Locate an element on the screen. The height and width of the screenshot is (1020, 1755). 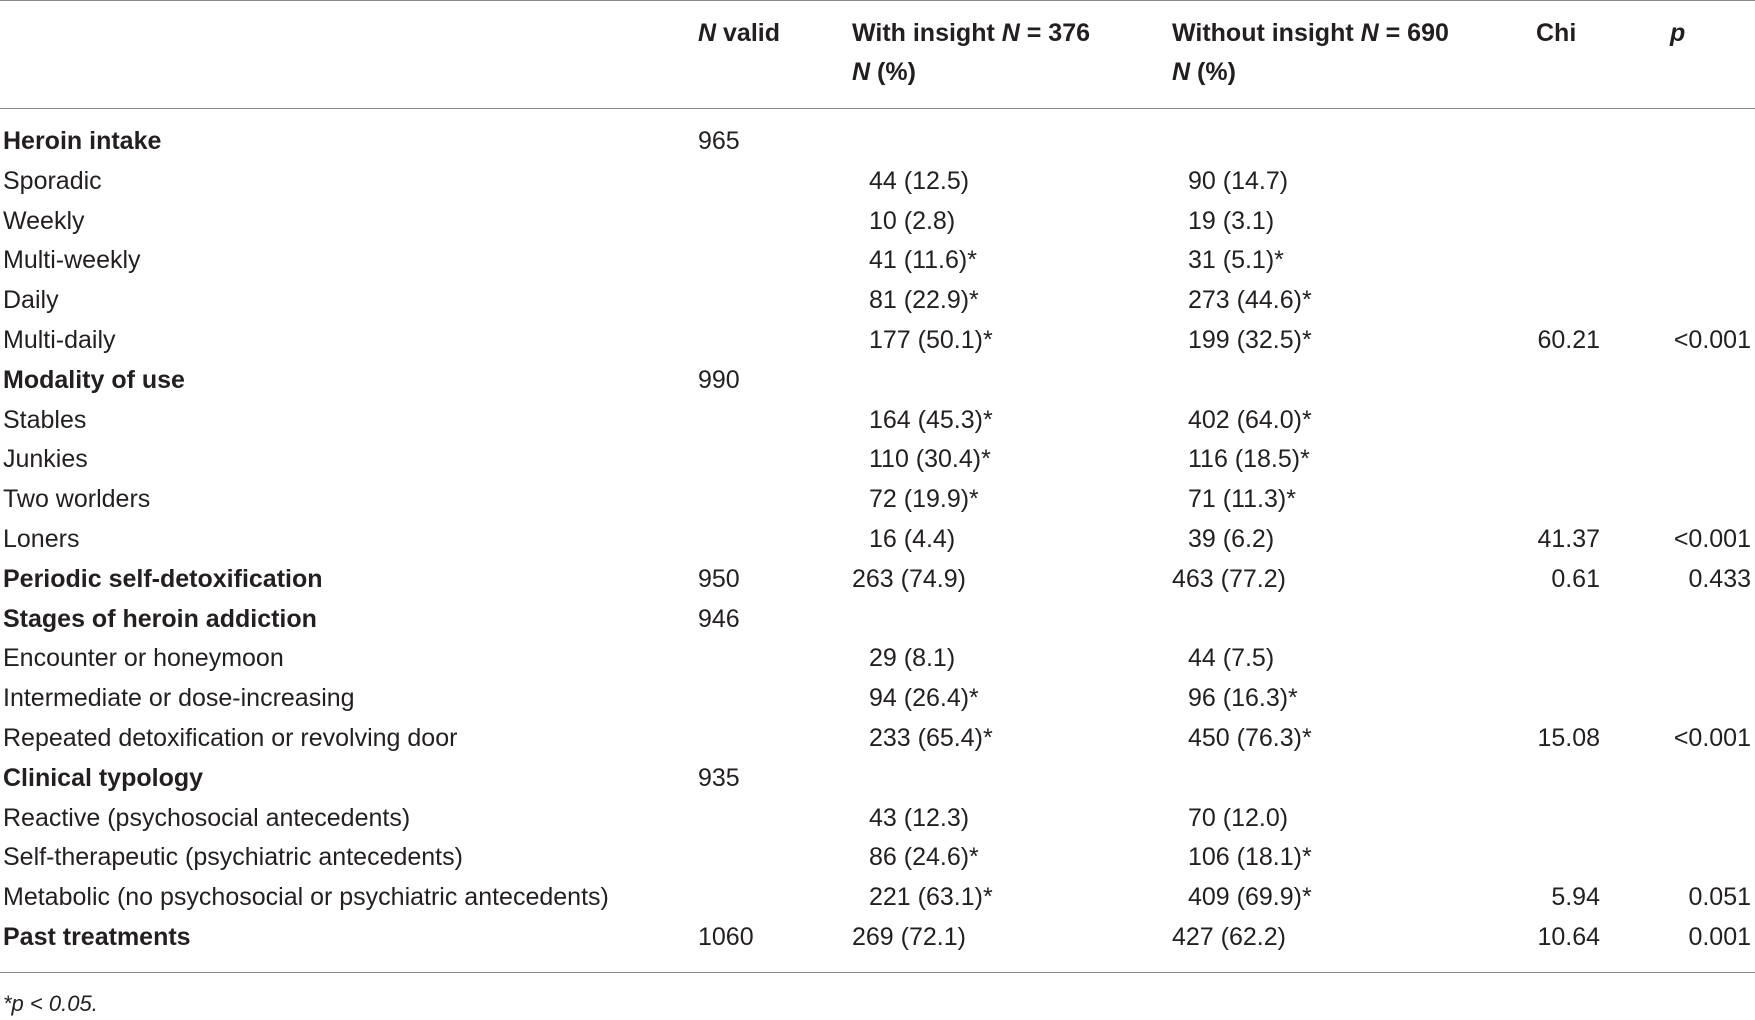
table-bottom-rule is located at coordinates (877, 972).